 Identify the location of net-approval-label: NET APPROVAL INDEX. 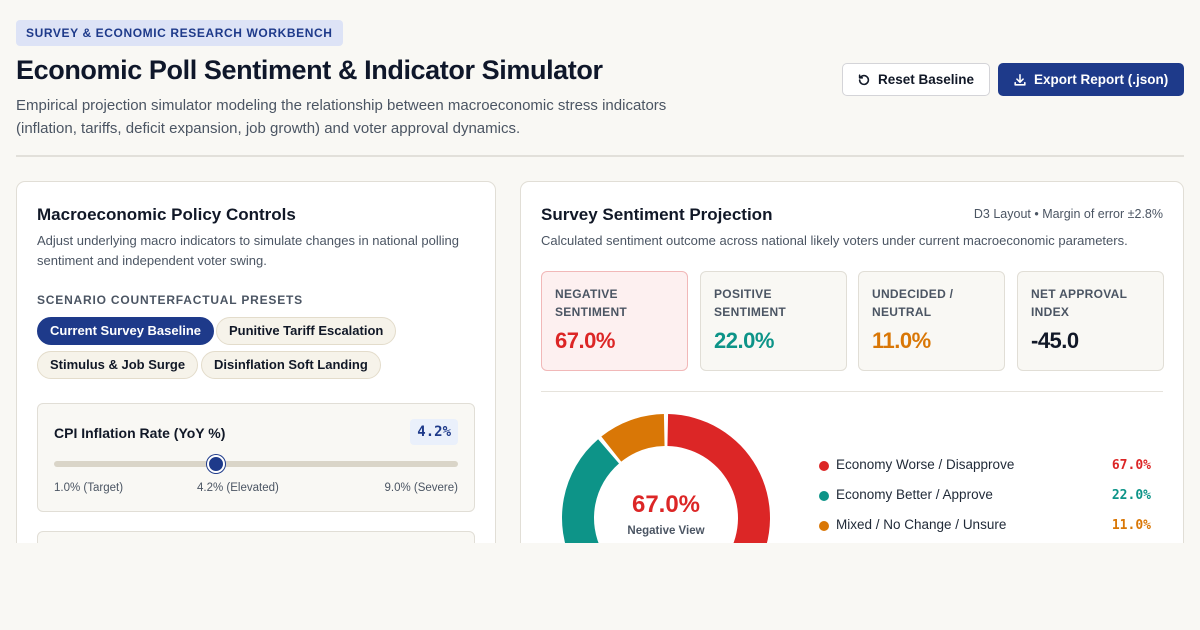
(1079, 303).